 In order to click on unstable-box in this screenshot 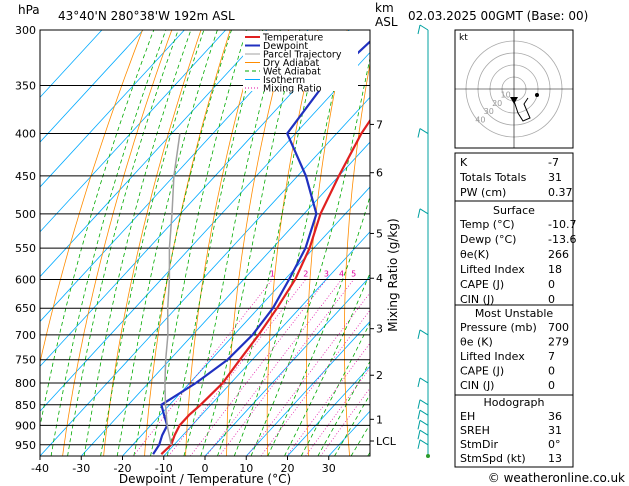, I will do `click(514, 350)`.